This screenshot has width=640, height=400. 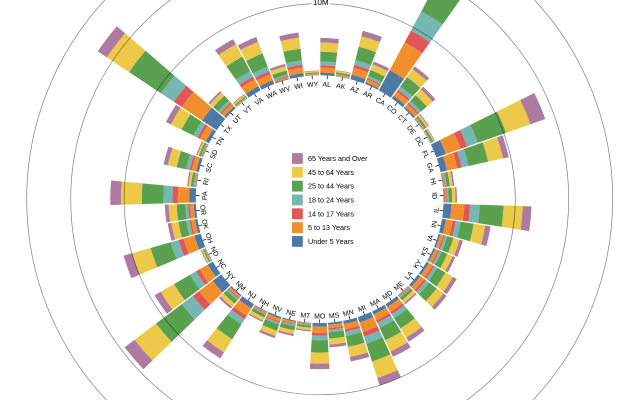 What do you see at coordinates (380, 102) in the screenshot?
I see `svg-text: CA` at bounding box center [380, 102].